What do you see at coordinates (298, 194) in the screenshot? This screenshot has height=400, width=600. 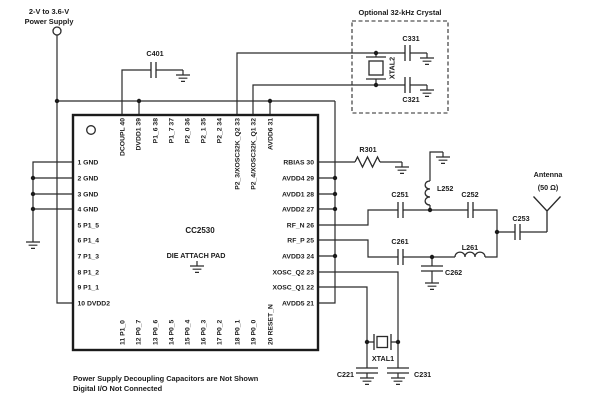 I see `right-pin-28: AVDD1 28` at bounding box center [298, 194].